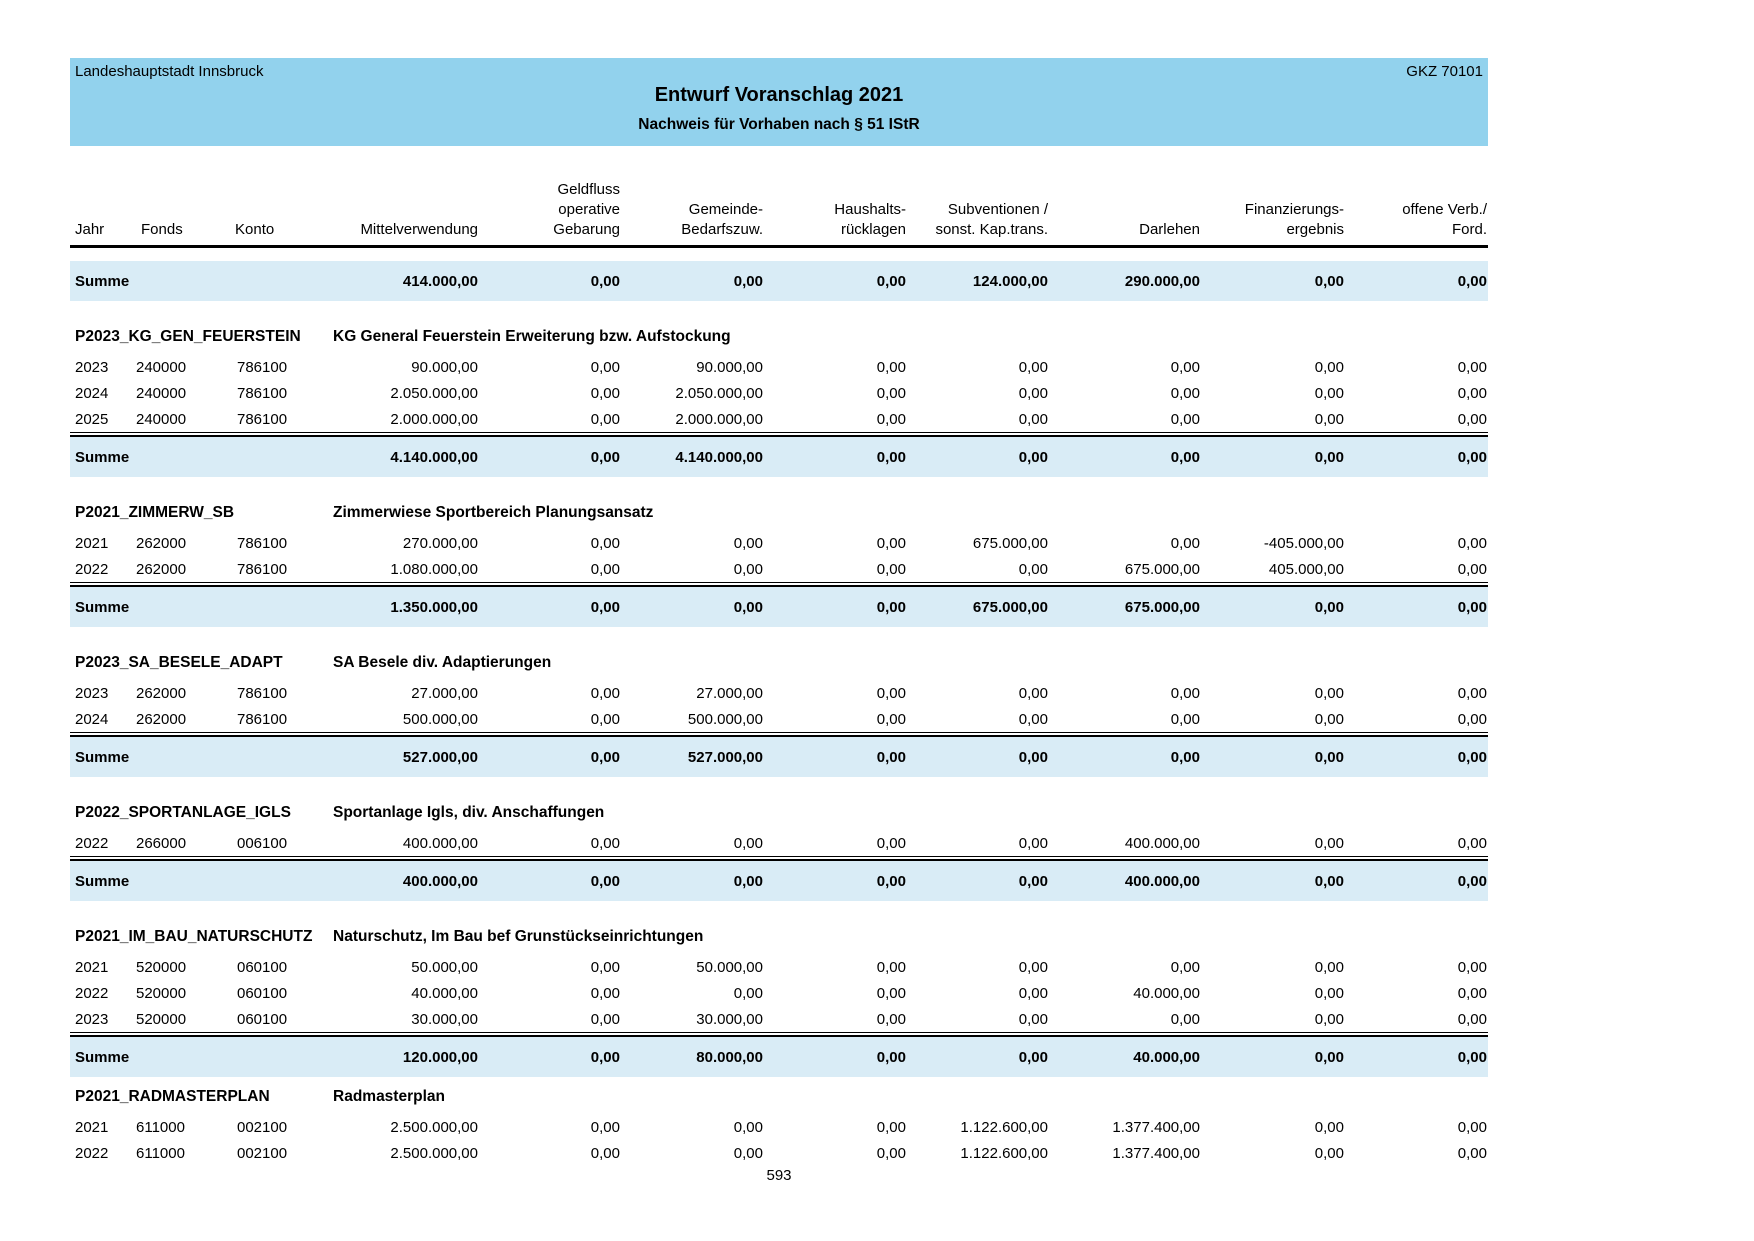 Image resolution: width=1754 pixels, height=1241 pixels. What do you see at coordinates (748, 1127) in the screenshot?
I see `value-cell-2: 0,00` at bounding box center [748, 1127].